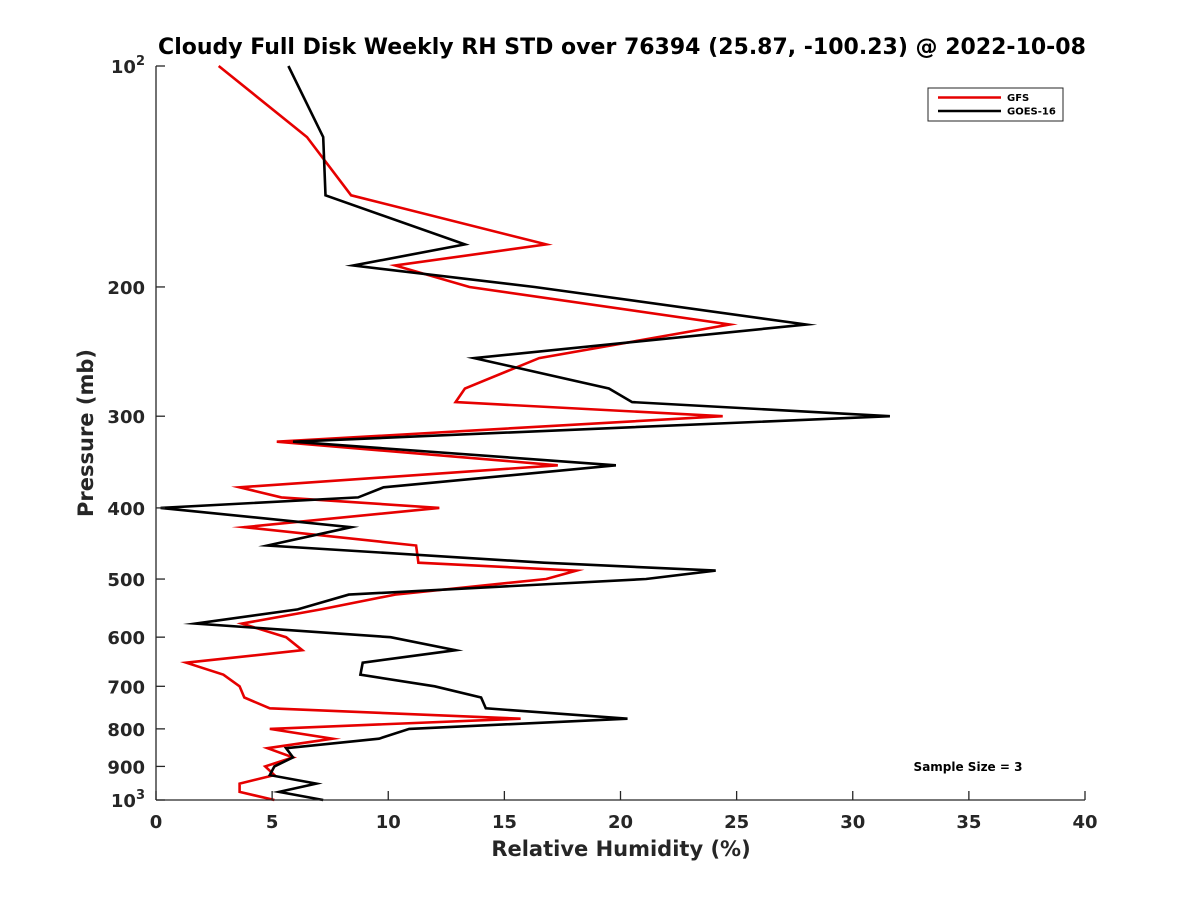  What do you see at coordinates (126, 687) in the screenshot?
I see `y-tick-label: 700` at bounding box center [126, 687].